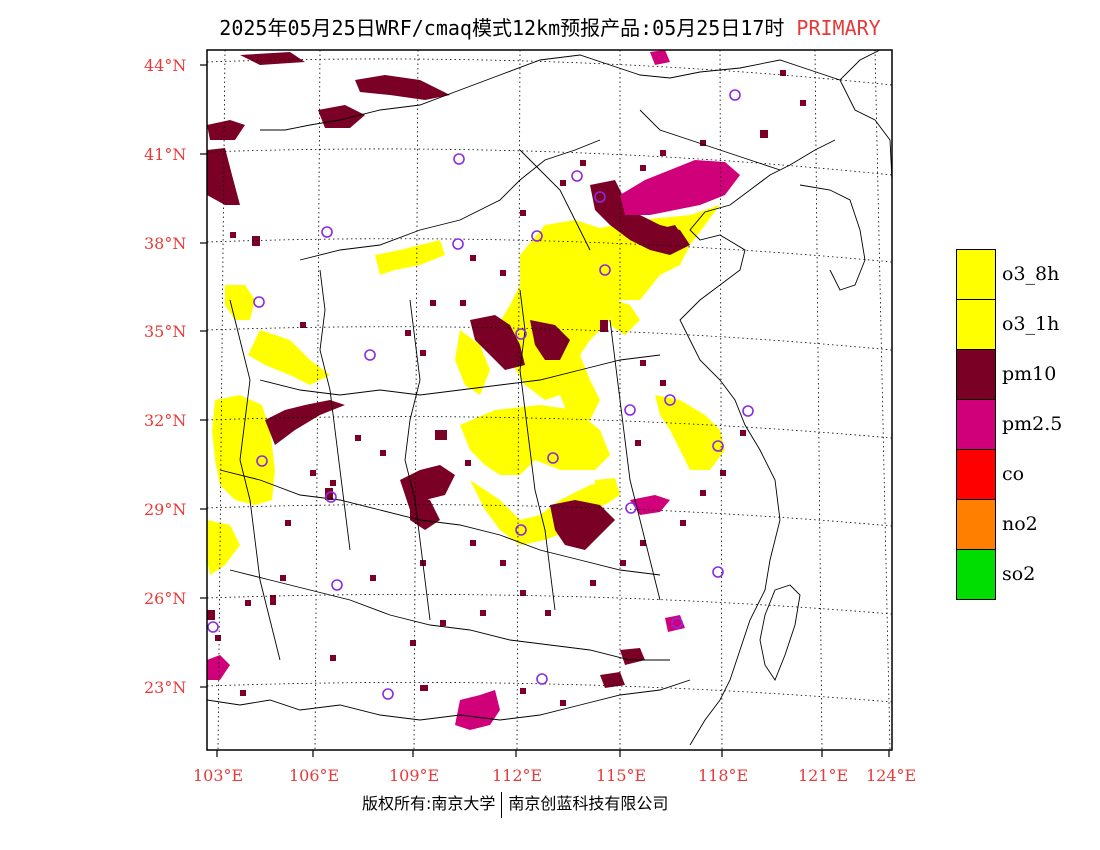  I want to click on legend-label: o3_8h, so click(1031, 274).